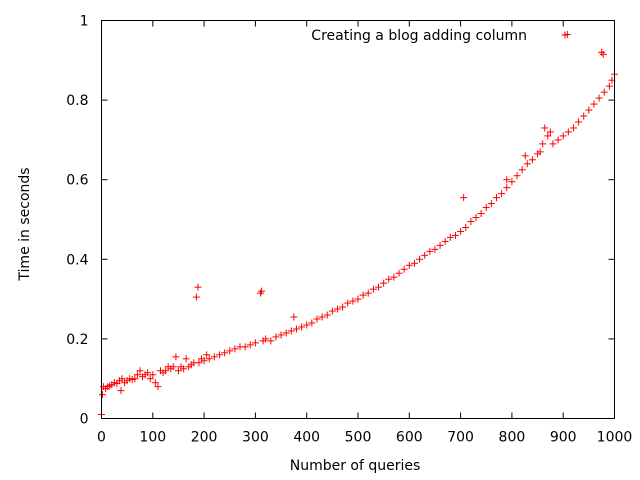 This screenshot has height=480, width=640. I want to click on x-tick-label: 0, so click(101, 438).